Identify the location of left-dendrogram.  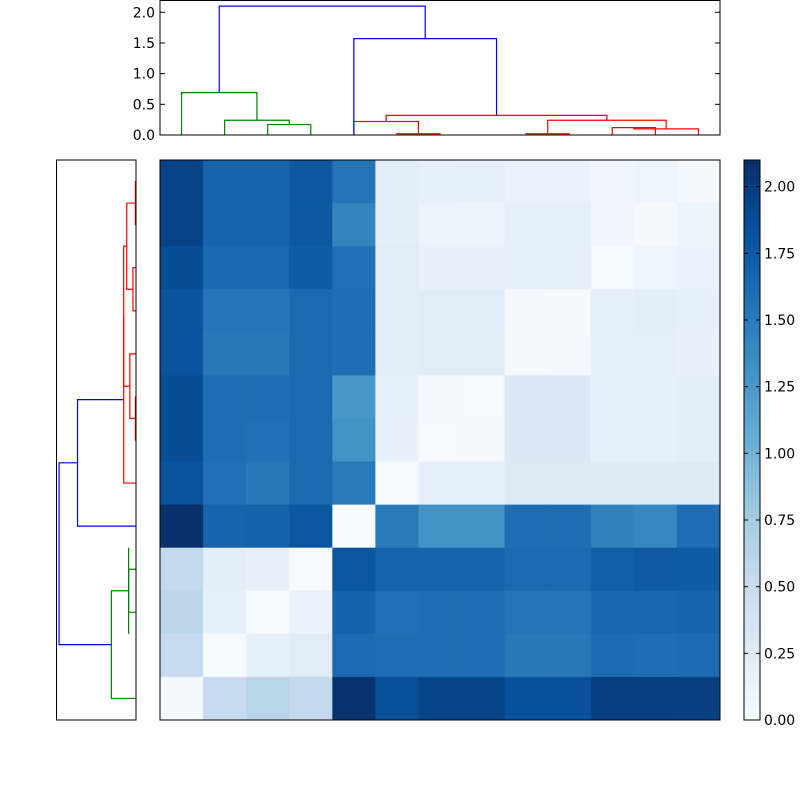
(96, 440).